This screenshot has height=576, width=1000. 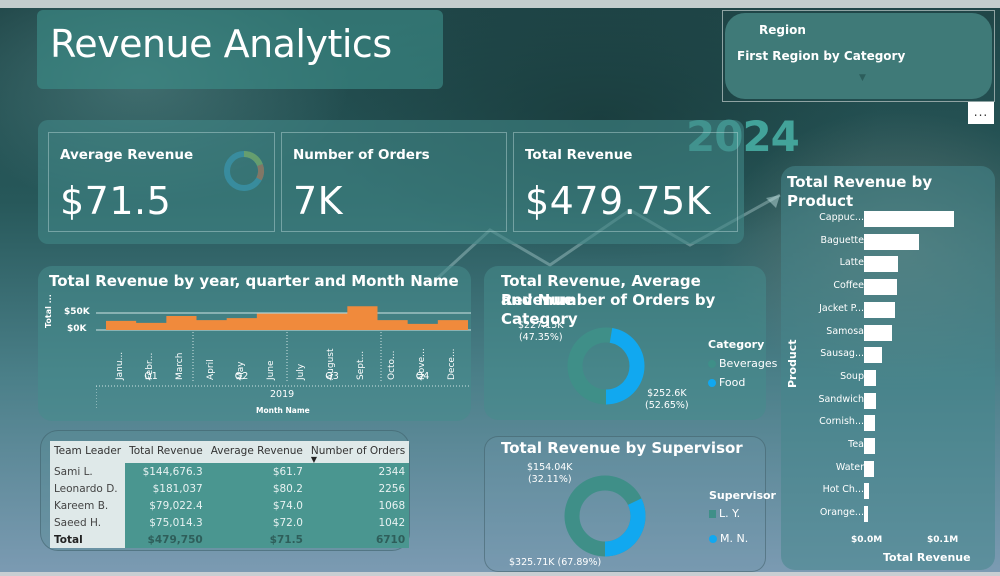 What do you see at coordinates (742, 513) in the screenshot?
I see `legend-item-ly: L. Y.` at bounding box center [742, 513].